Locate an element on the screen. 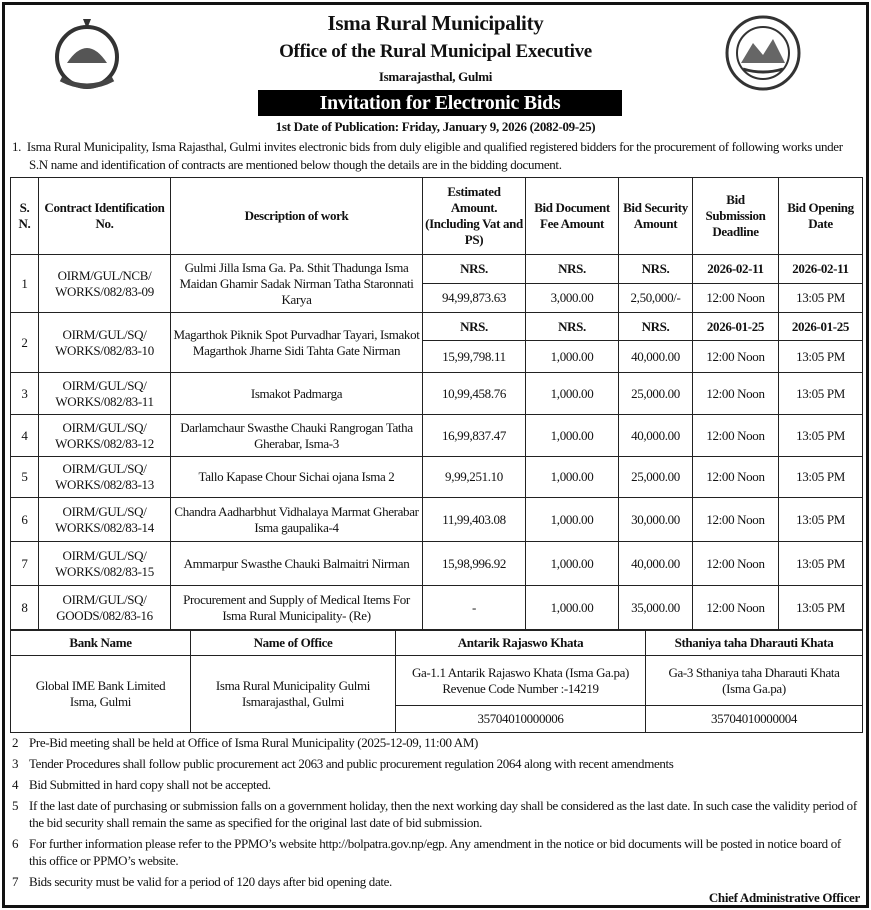  antarik-header: Antarik Rajaswo Khata is located at coordinates (520, 643).